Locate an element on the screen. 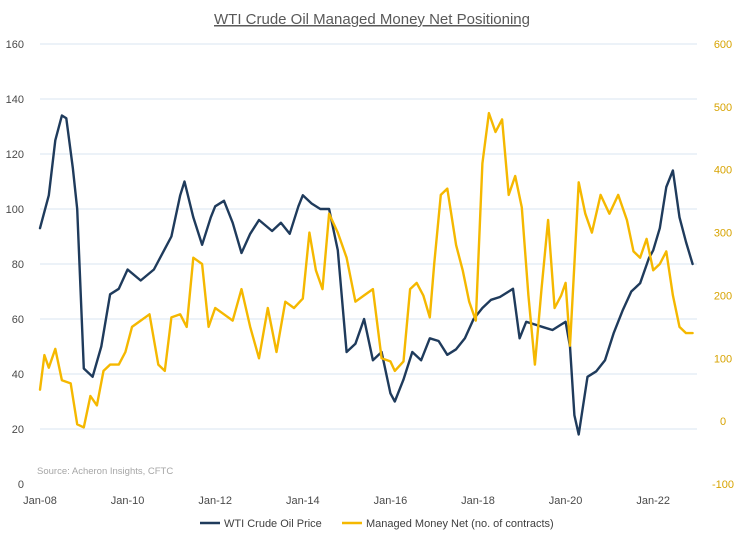 The height and width of the screenshot is (546, 750). legend-item-oil-price-label: WTI Crude Oil Price is located at coordinates (273, 524).